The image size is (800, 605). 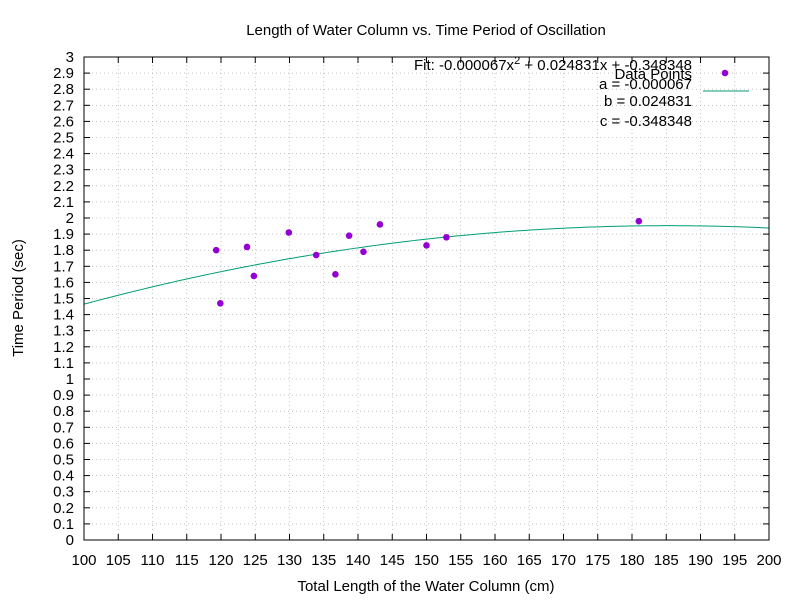 I want to click on y-tick-label: 1.8, so click(x=63, y=250).